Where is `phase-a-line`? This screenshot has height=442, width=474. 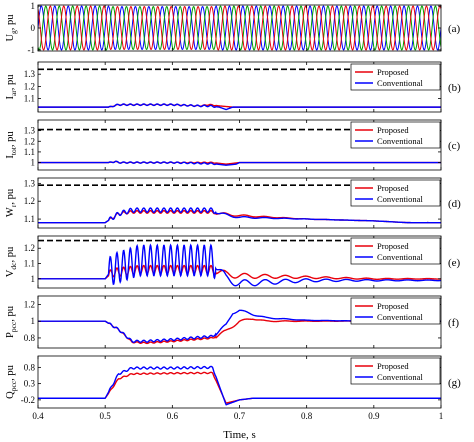 phase-a-line is located at coordinates (239, 28).